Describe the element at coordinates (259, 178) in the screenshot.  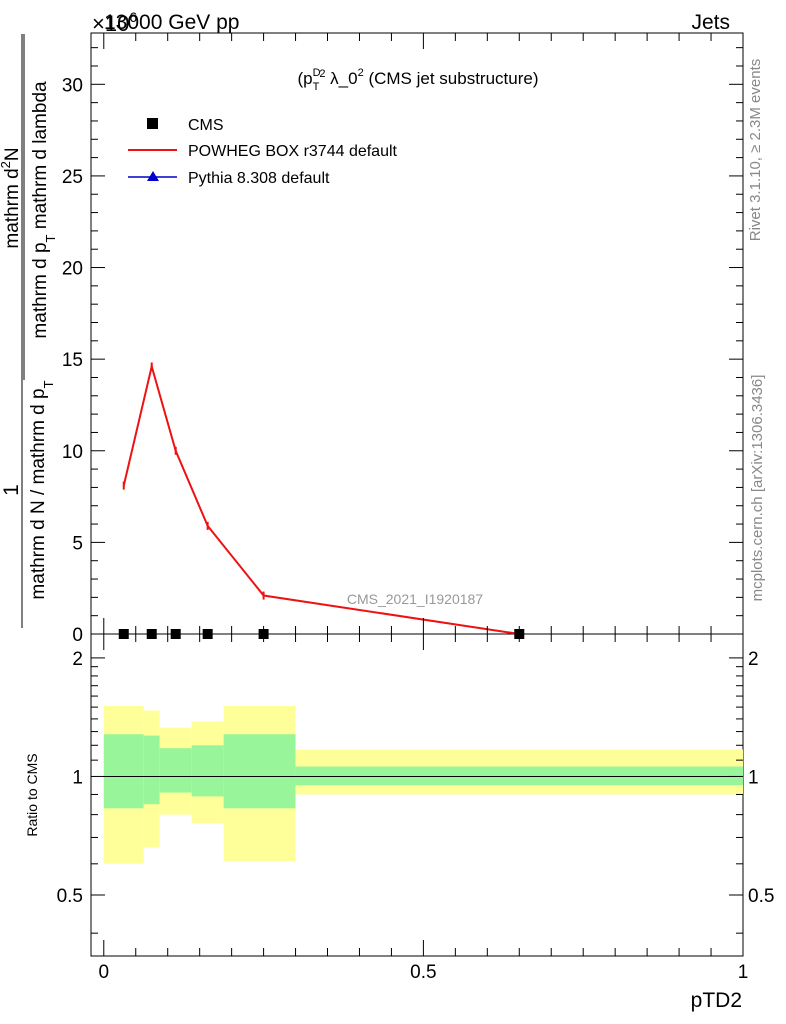
I see `legend-pythia-label: Pythia 8.308 default` at that location.